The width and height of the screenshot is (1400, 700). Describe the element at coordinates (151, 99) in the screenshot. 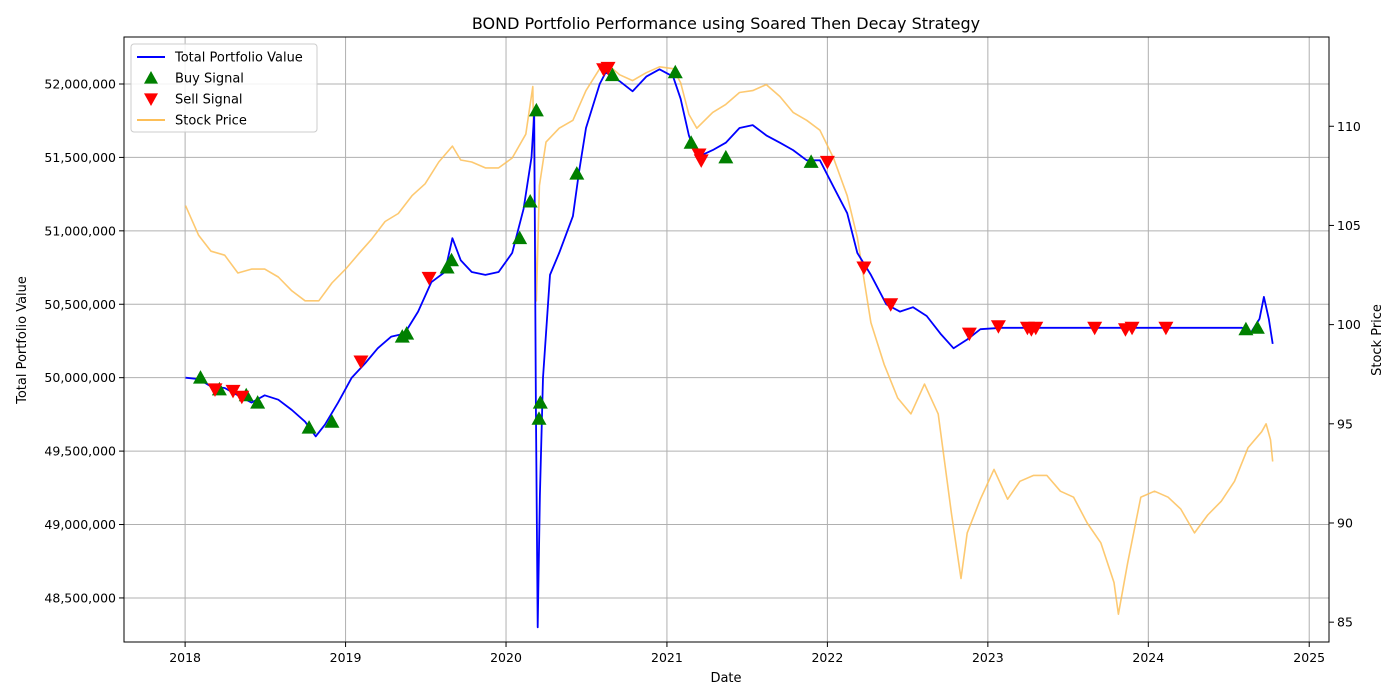

I see `legend-sell-signal-swatch` at that location.